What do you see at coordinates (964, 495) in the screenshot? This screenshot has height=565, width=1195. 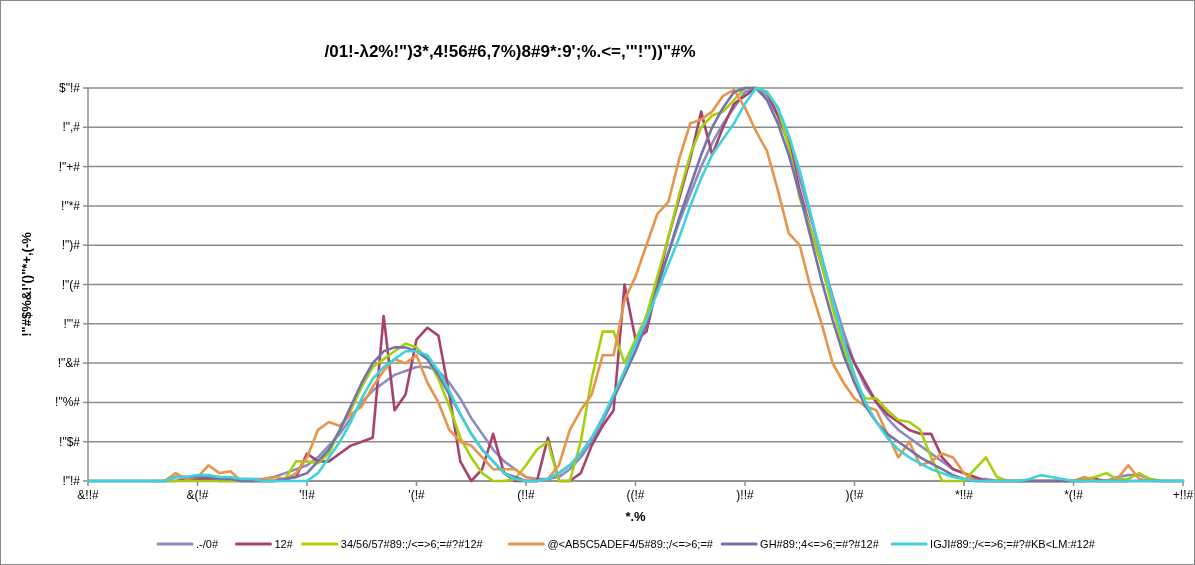 I see `x-tick-label: *!!#` at bounding box center [964, 495].